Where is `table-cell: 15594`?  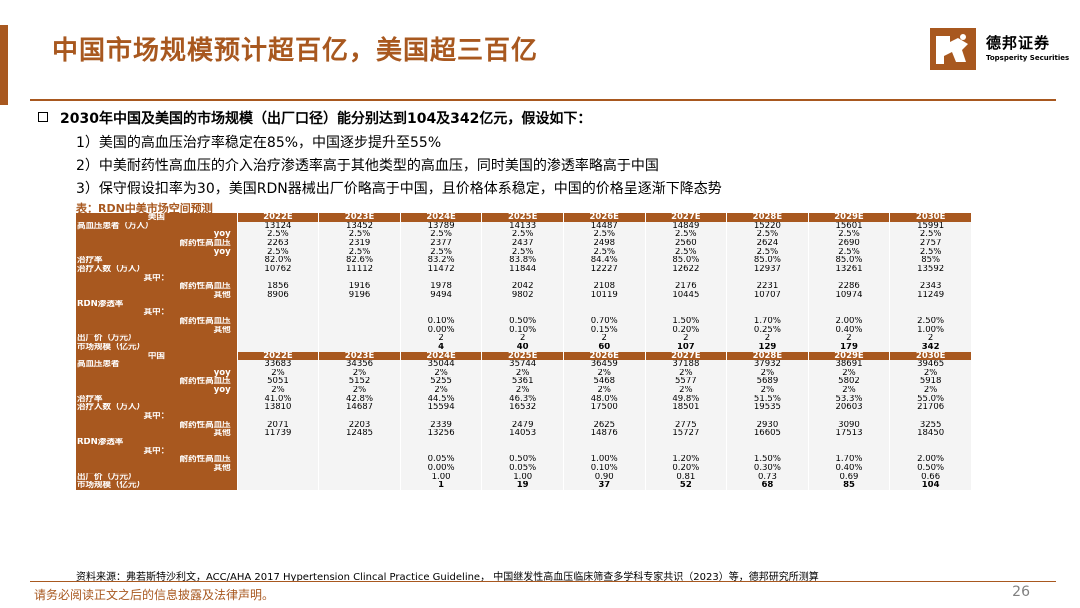
table-cell: 15594 is located at coordinates (441, 408).